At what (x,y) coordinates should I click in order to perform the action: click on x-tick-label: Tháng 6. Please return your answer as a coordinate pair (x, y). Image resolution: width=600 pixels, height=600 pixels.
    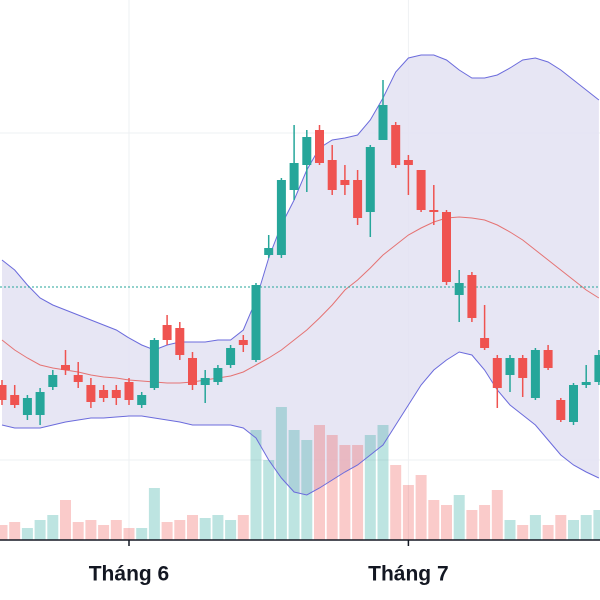
    Looking at the image, I should click on (129, 574).